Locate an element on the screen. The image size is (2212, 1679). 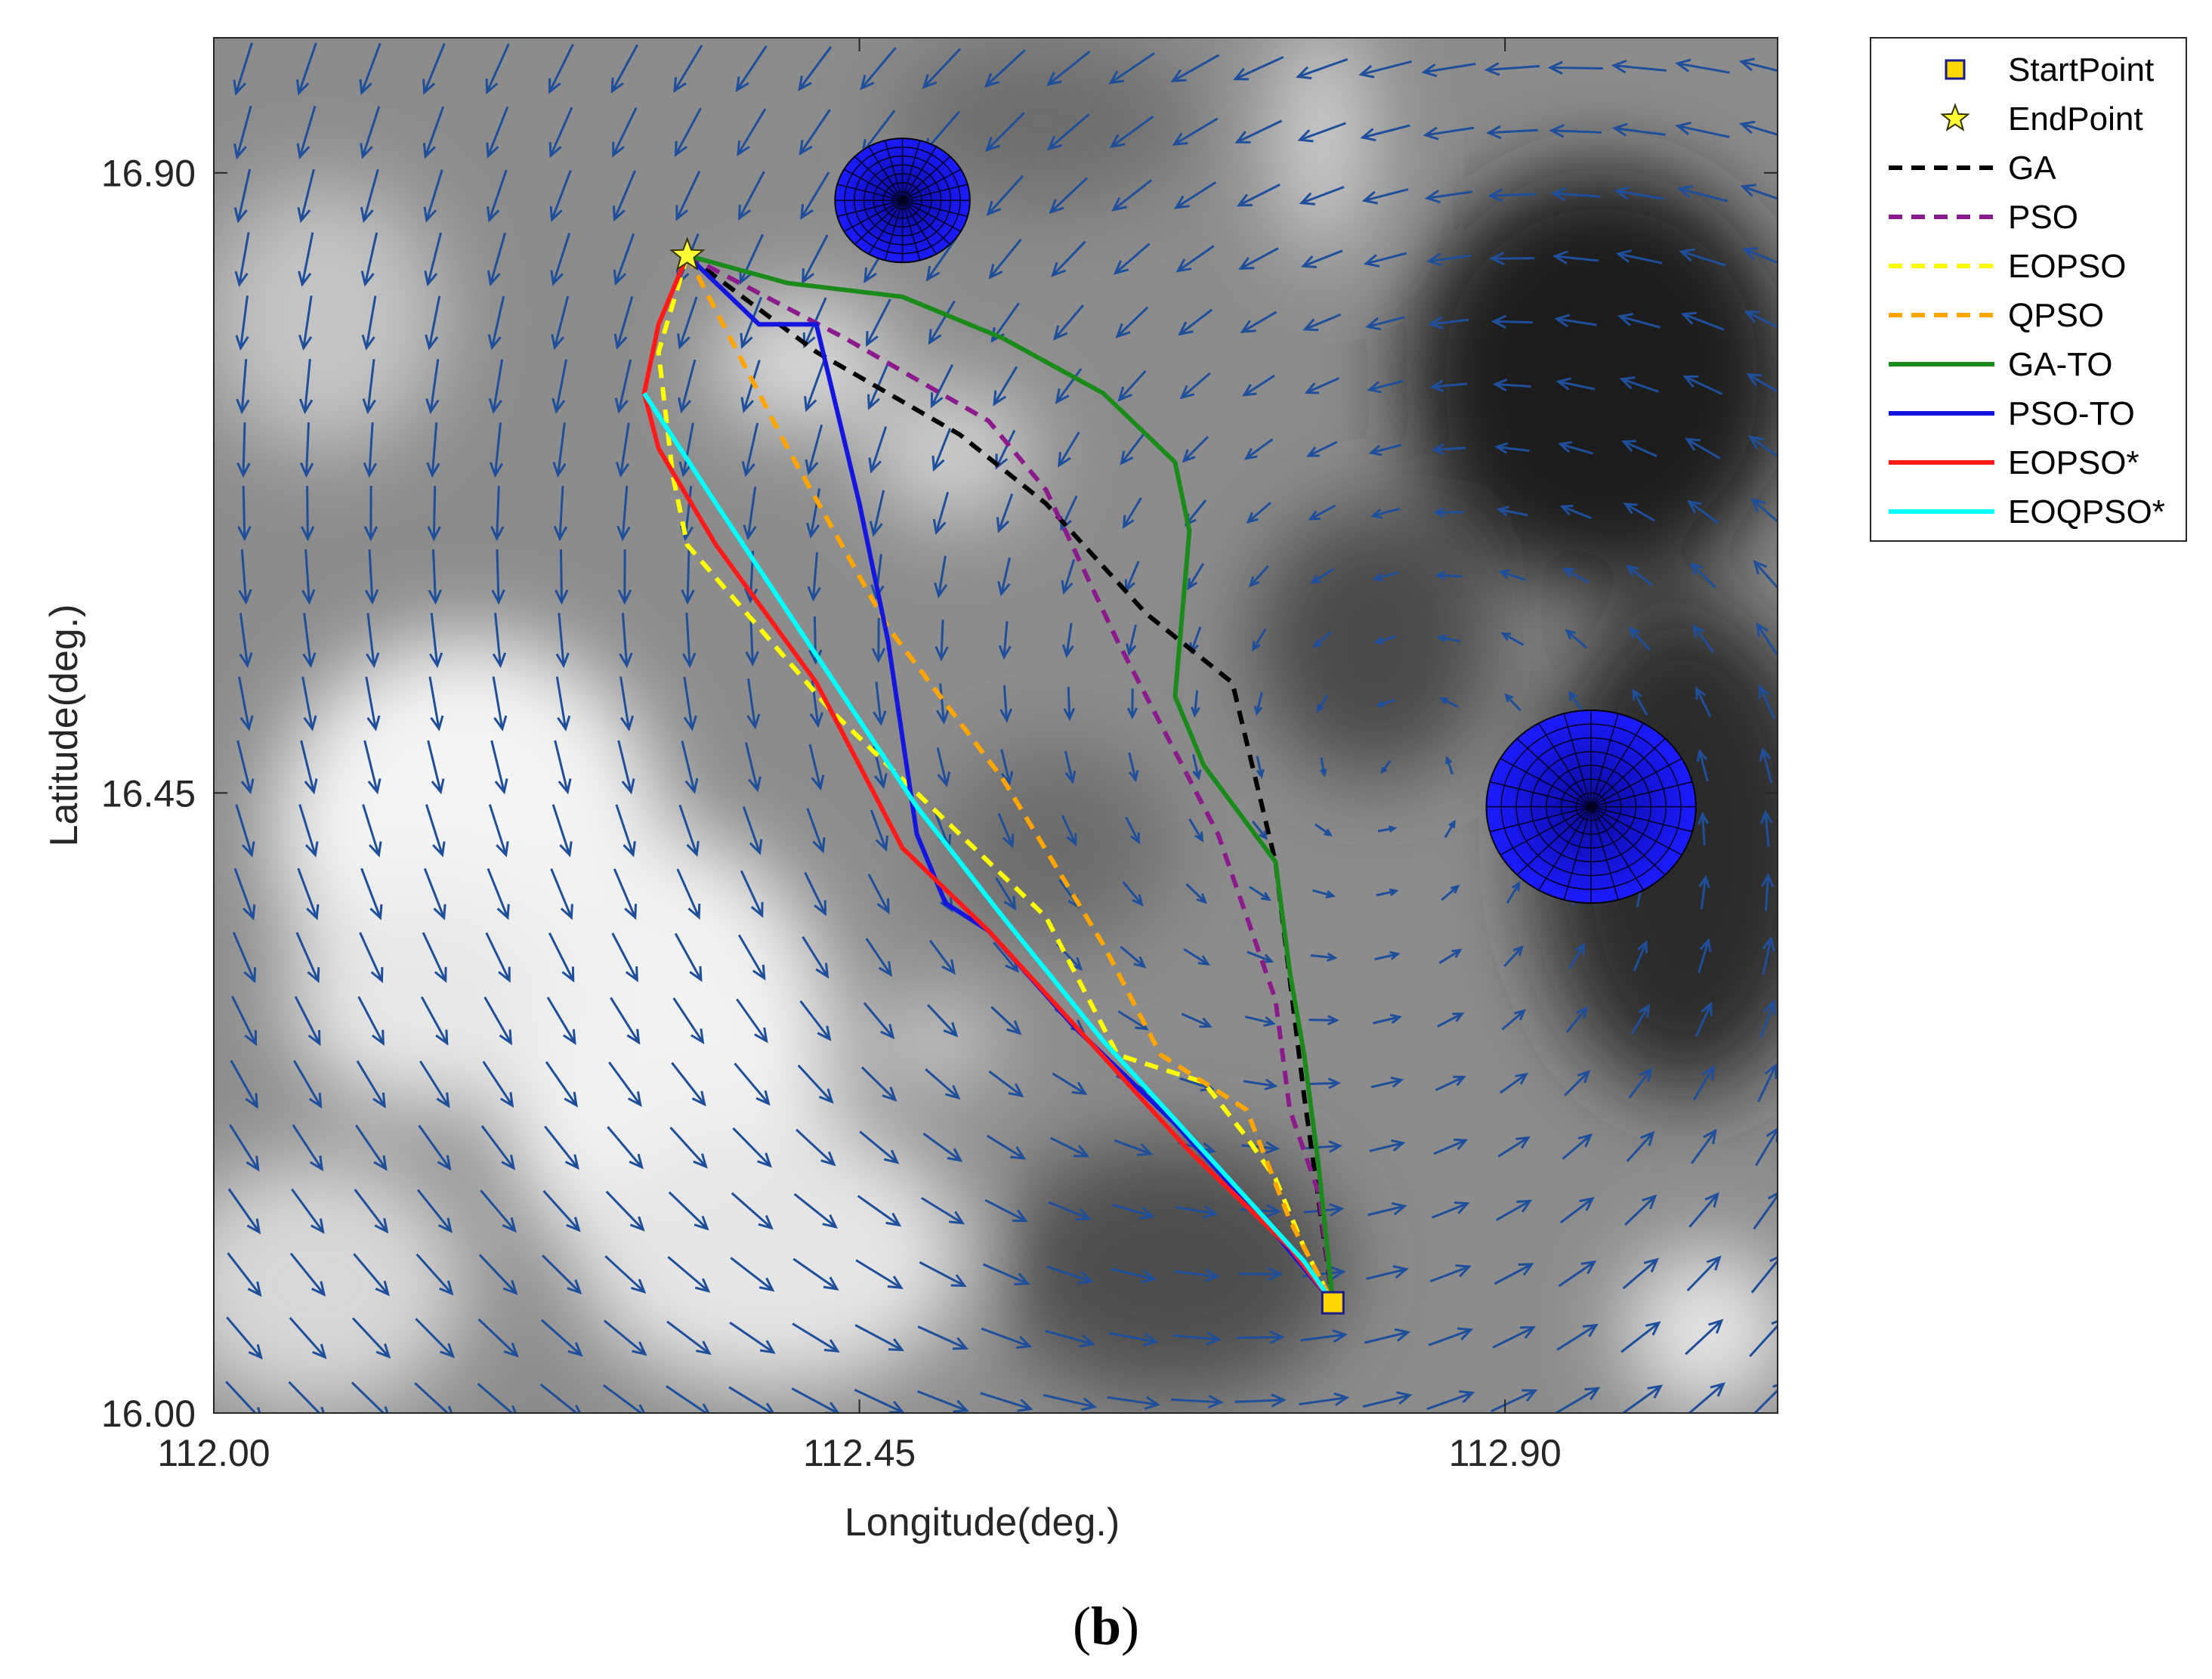
y-tick-label: 16.90 is located at coordinates (149, 174).